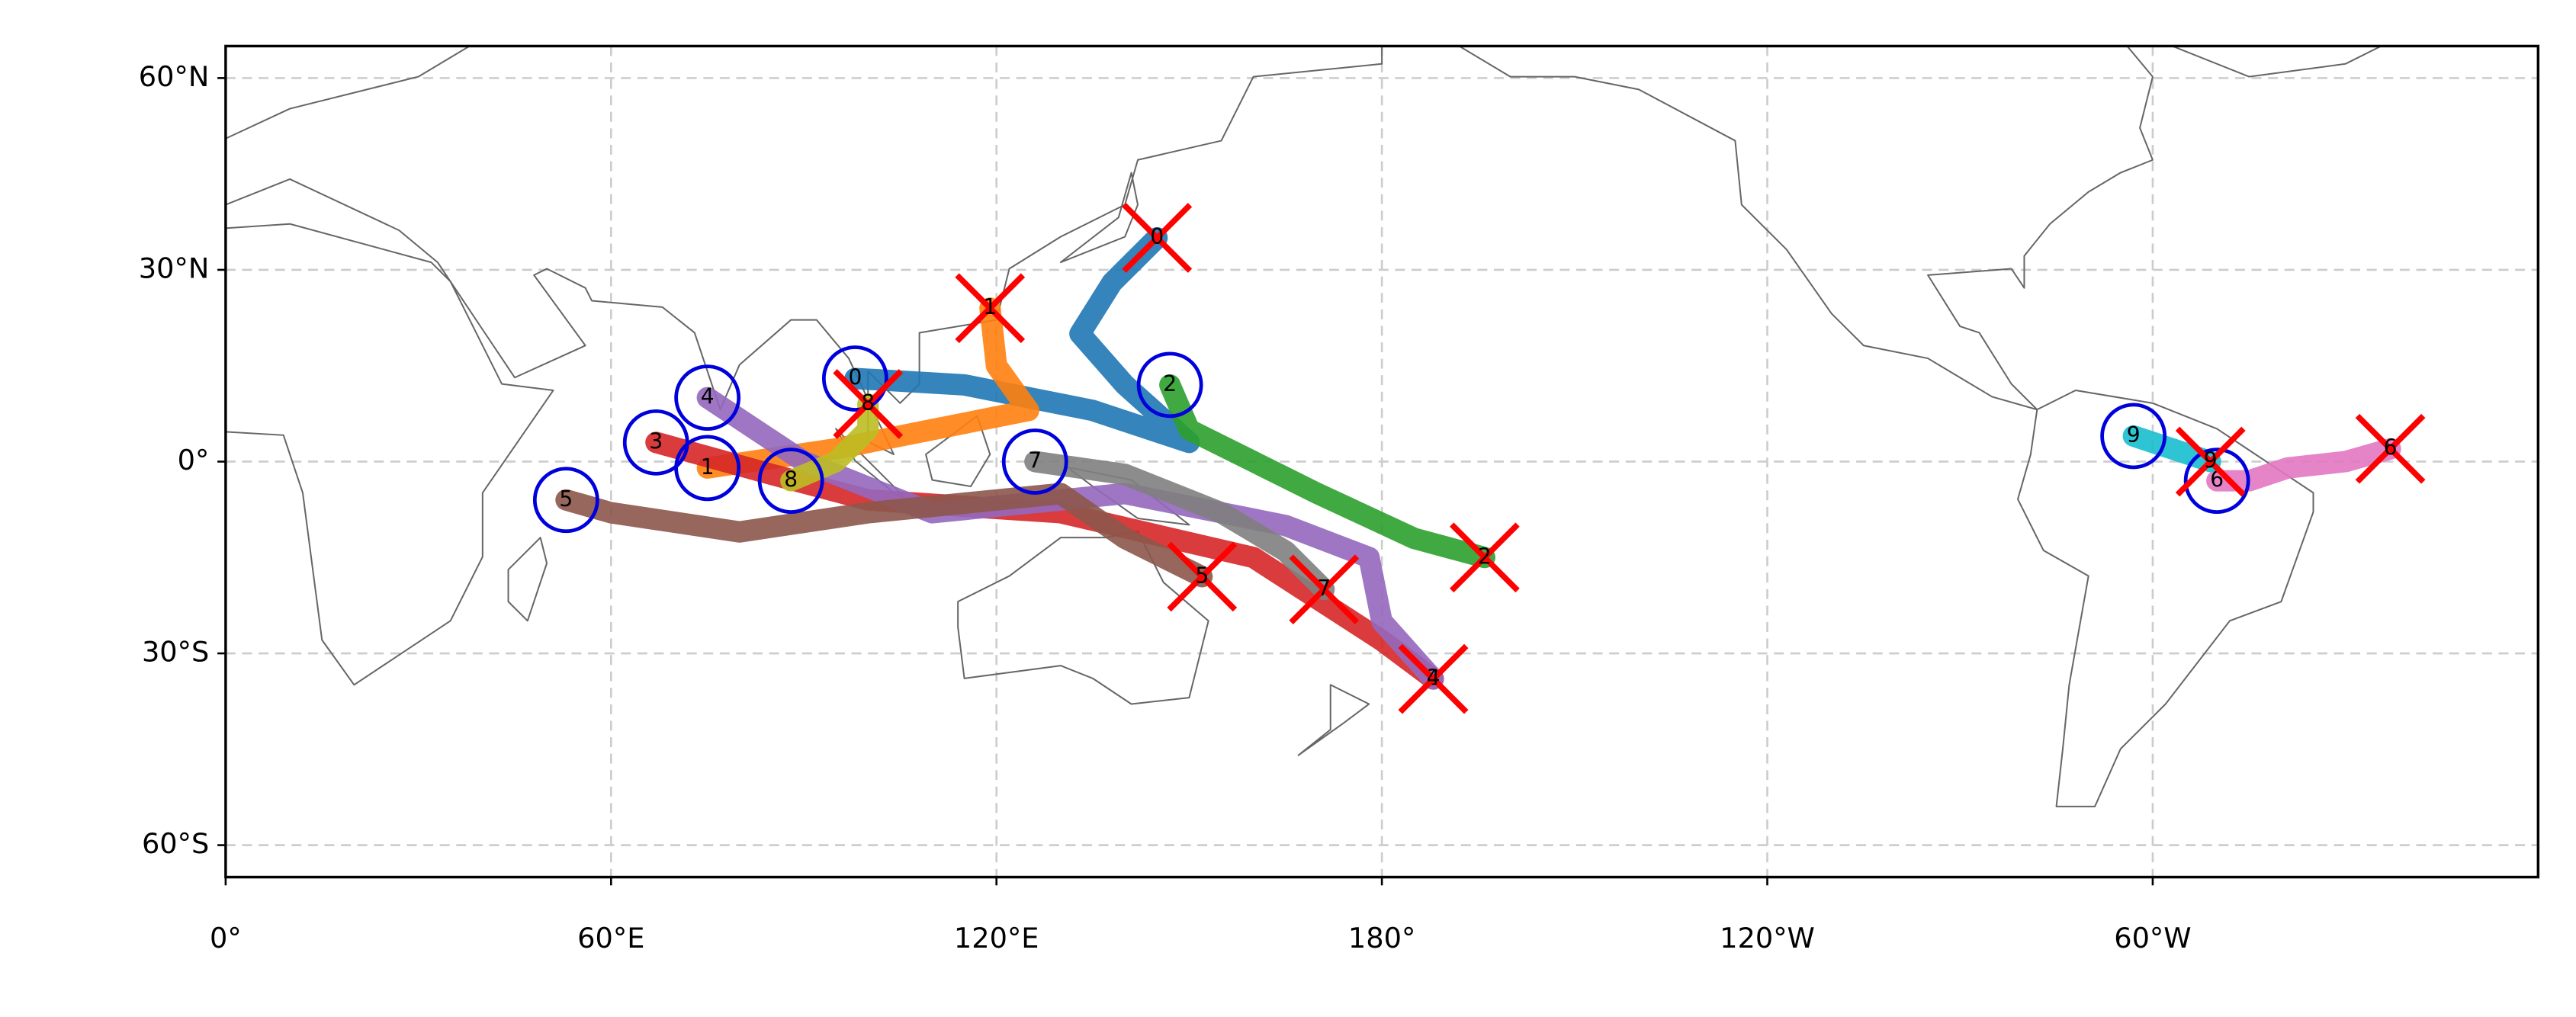  Describe the element at coordinates (175, 843) in the screenshot. I see `y-tick-label: 60°S` at that location.